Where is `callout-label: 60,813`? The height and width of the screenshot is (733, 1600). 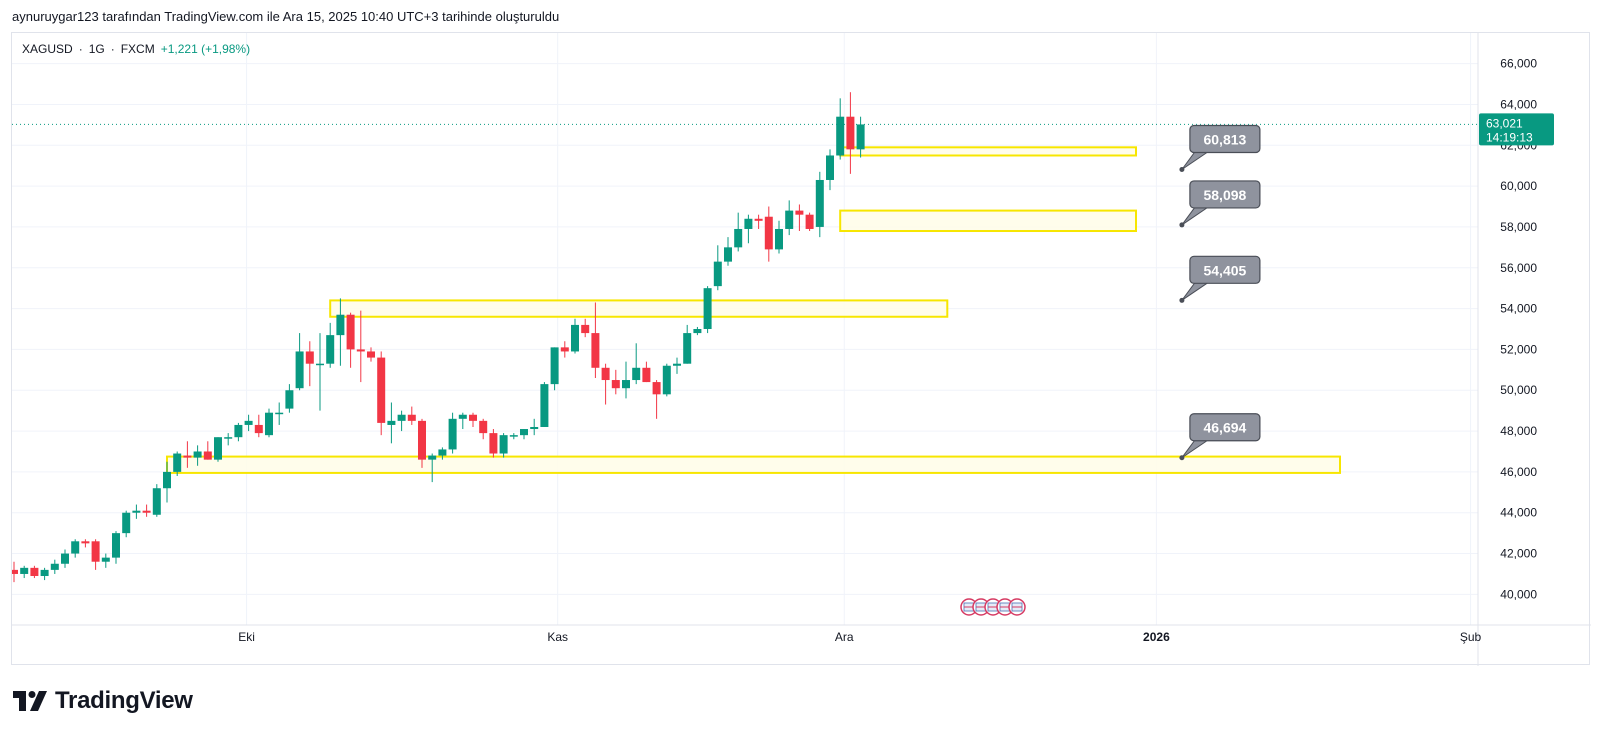
callout-label: 60,813 is located at coordinates (1224, 140).